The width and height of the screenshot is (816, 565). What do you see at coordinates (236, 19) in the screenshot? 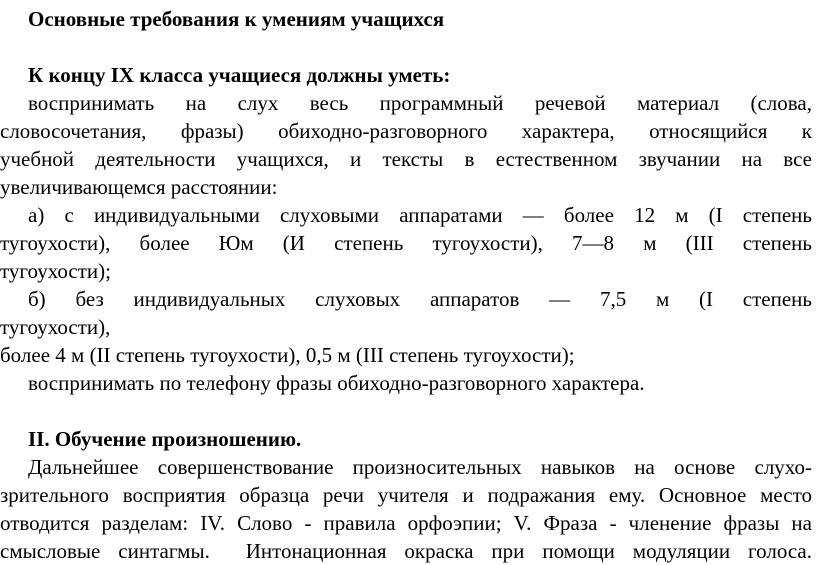
I see `document-title: Основные требования к умениям учащихся` at bounding box center [236, 19].